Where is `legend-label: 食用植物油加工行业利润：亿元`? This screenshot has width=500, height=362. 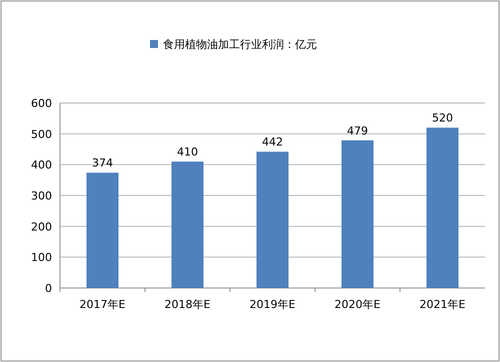 legend-label: 食用植物油加工行业利润：亿元 is located at coordinates (240, 44).